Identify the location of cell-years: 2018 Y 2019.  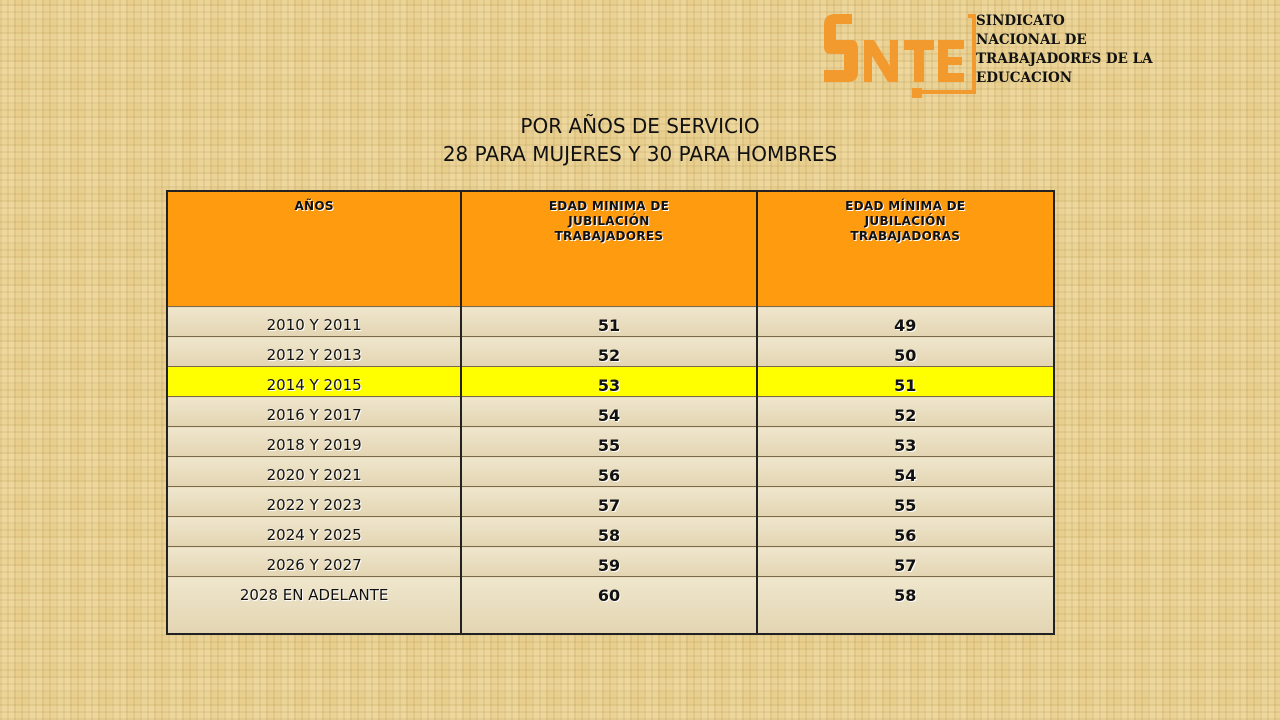
(314, 441).